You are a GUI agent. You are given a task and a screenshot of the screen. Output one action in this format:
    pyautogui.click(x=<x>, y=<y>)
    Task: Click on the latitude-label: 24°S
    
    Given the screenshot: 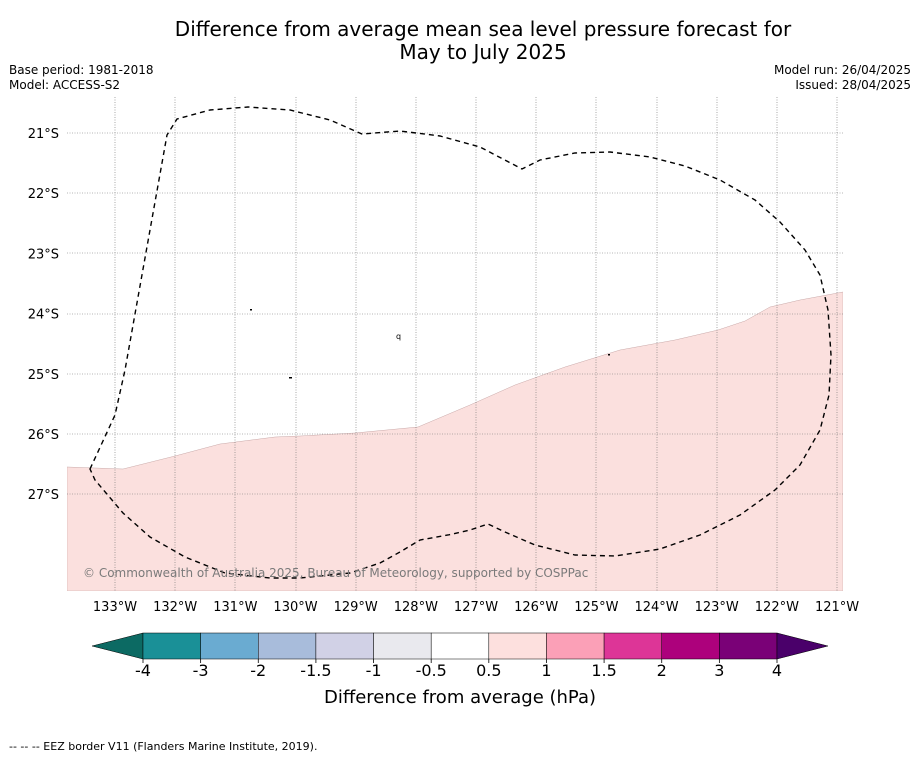 What is the action you would take?
    pyautogui.click(x=43, y=315)
    